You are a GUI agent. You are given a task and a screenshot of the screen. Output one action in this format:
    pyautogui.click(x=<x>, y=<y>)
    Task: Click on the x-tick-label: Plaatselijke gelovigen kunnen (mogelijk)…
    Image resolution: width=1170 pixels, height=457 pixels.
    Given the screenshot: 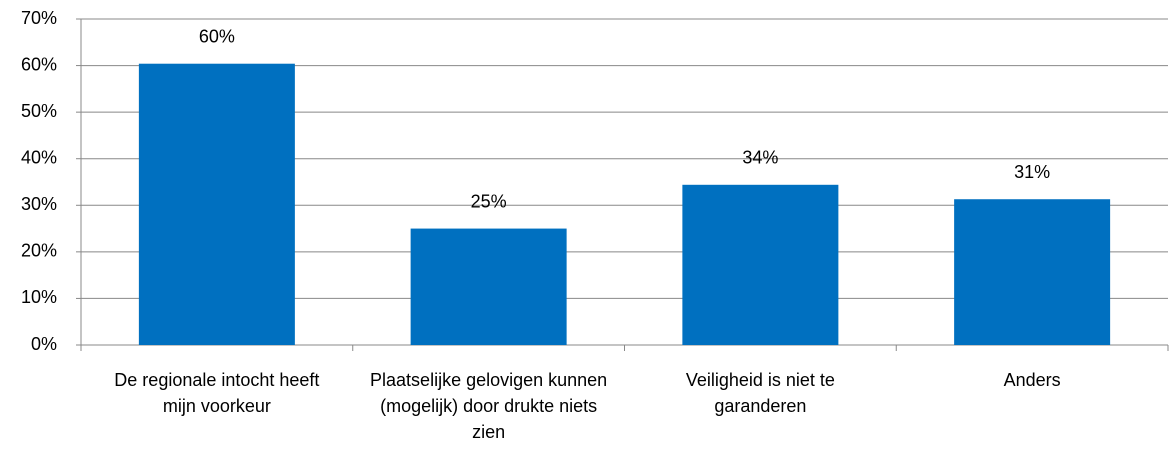 What is the action you would take?
    pyautogui.click(x=489, y=406)
    